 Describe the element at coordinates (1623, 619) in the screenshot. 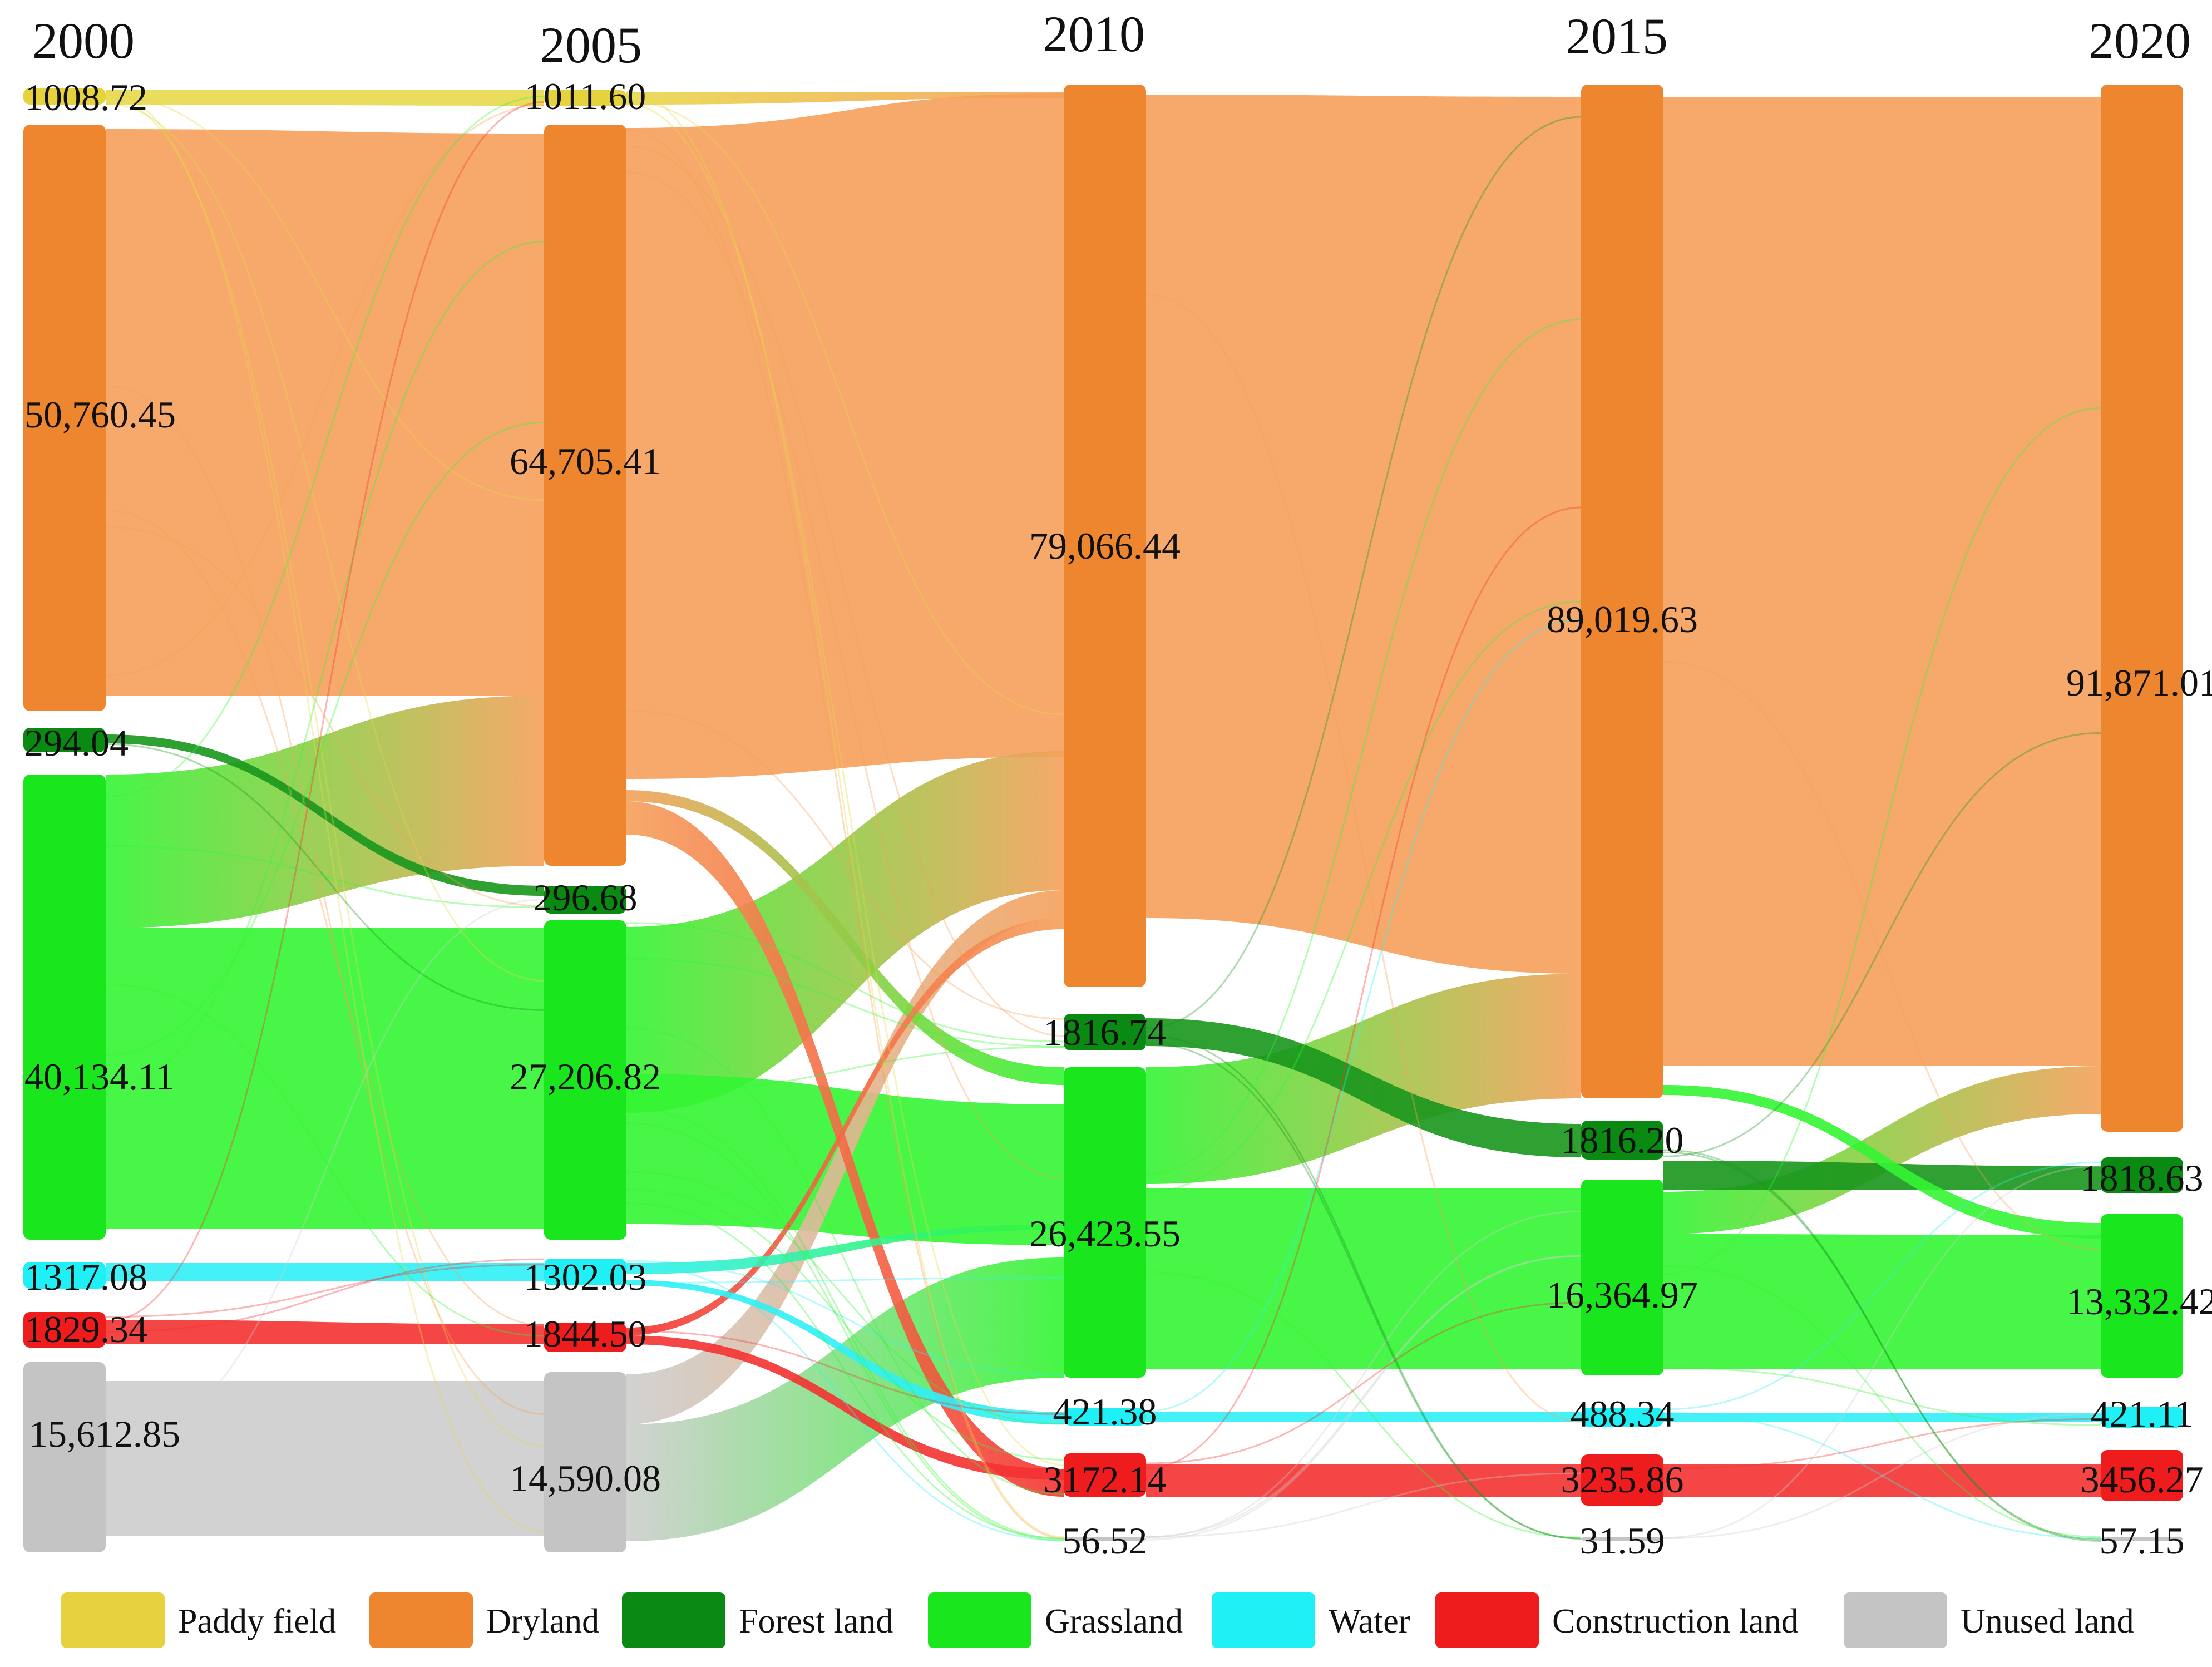

I see `value-label-dry-2015: 89,019.63` at that location.